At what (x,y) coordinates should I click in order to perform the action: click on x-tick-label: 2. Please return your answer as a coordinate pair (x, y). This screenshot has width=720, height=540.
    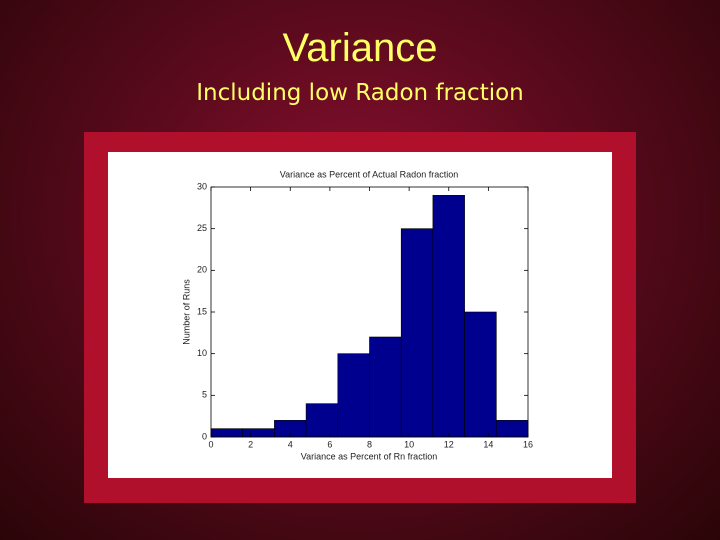
    Looking at the image, I should click on (250, 444).